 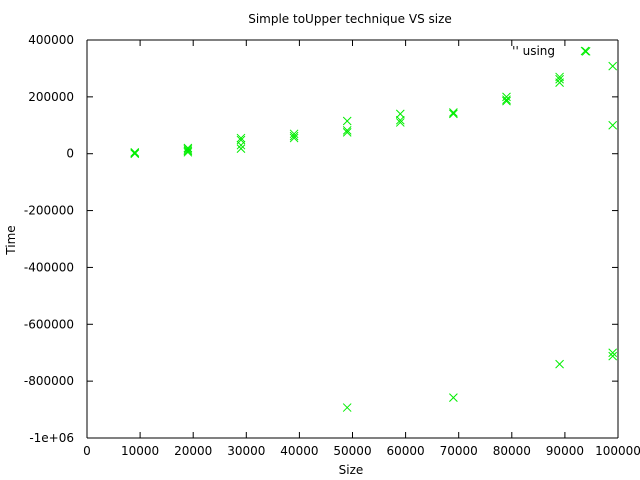 What do you see at coordinates (49, 211) in the screenshot?
I see `y-tick-label: -200000` at bounding box center [49, 211].